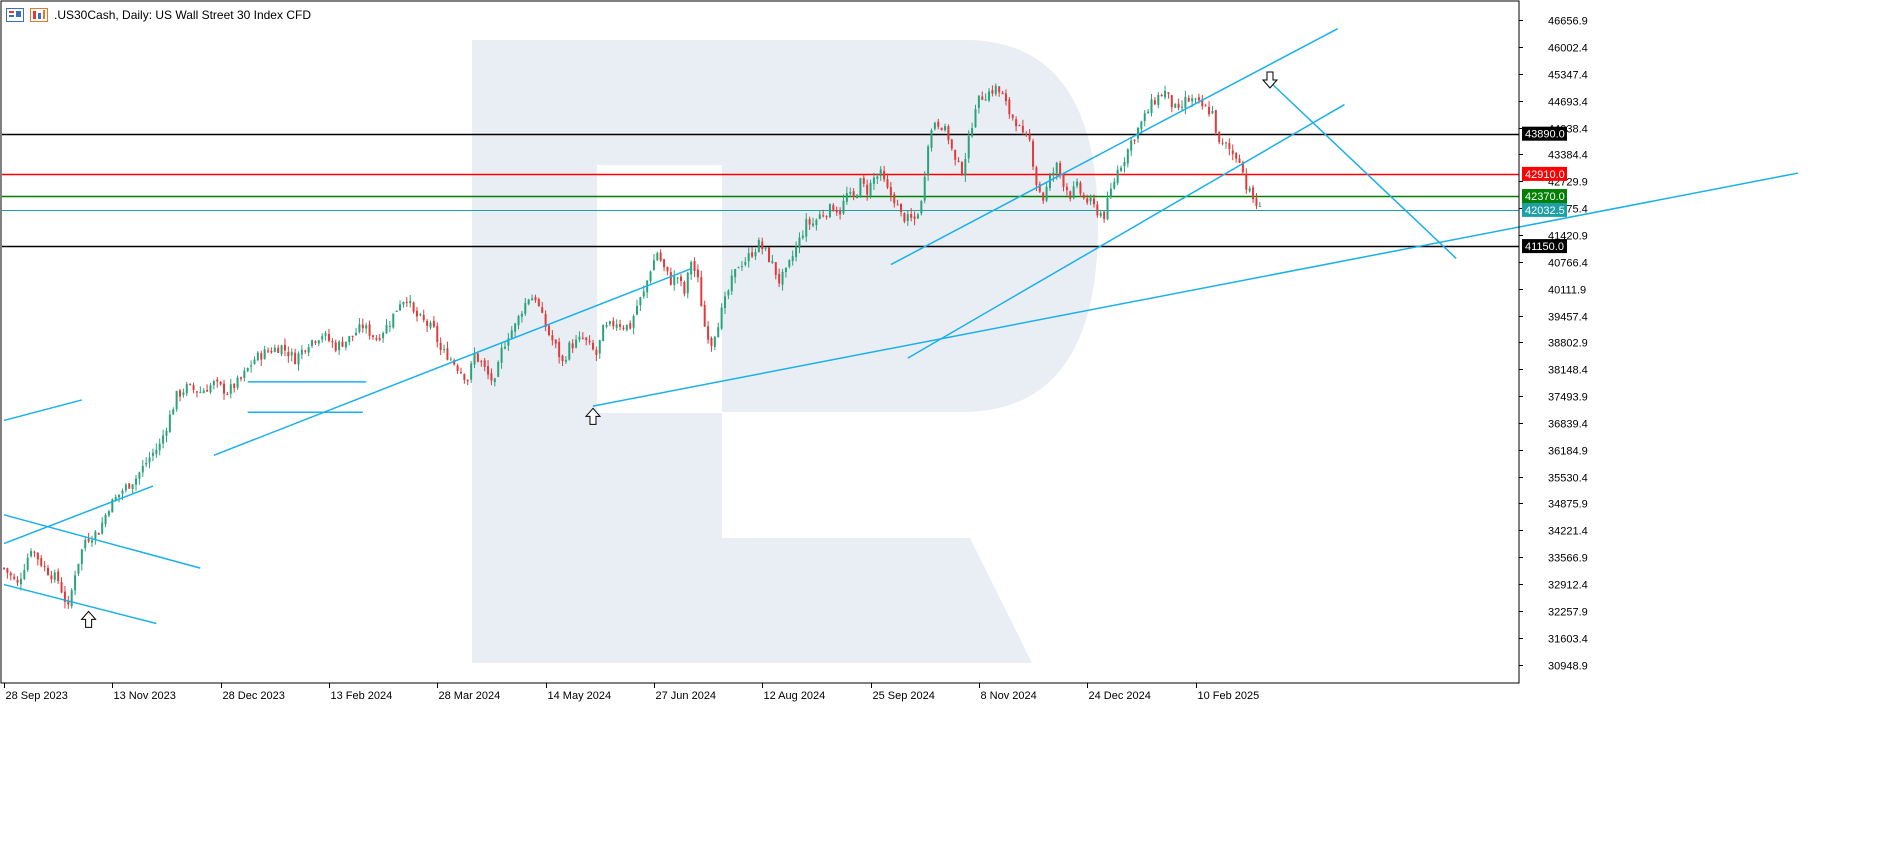 The image size is (1904, 856). What do you see at coordinates (877, 600) in the screenshot?
I see `watermark-r-leg` at bounding box center [877, 600].